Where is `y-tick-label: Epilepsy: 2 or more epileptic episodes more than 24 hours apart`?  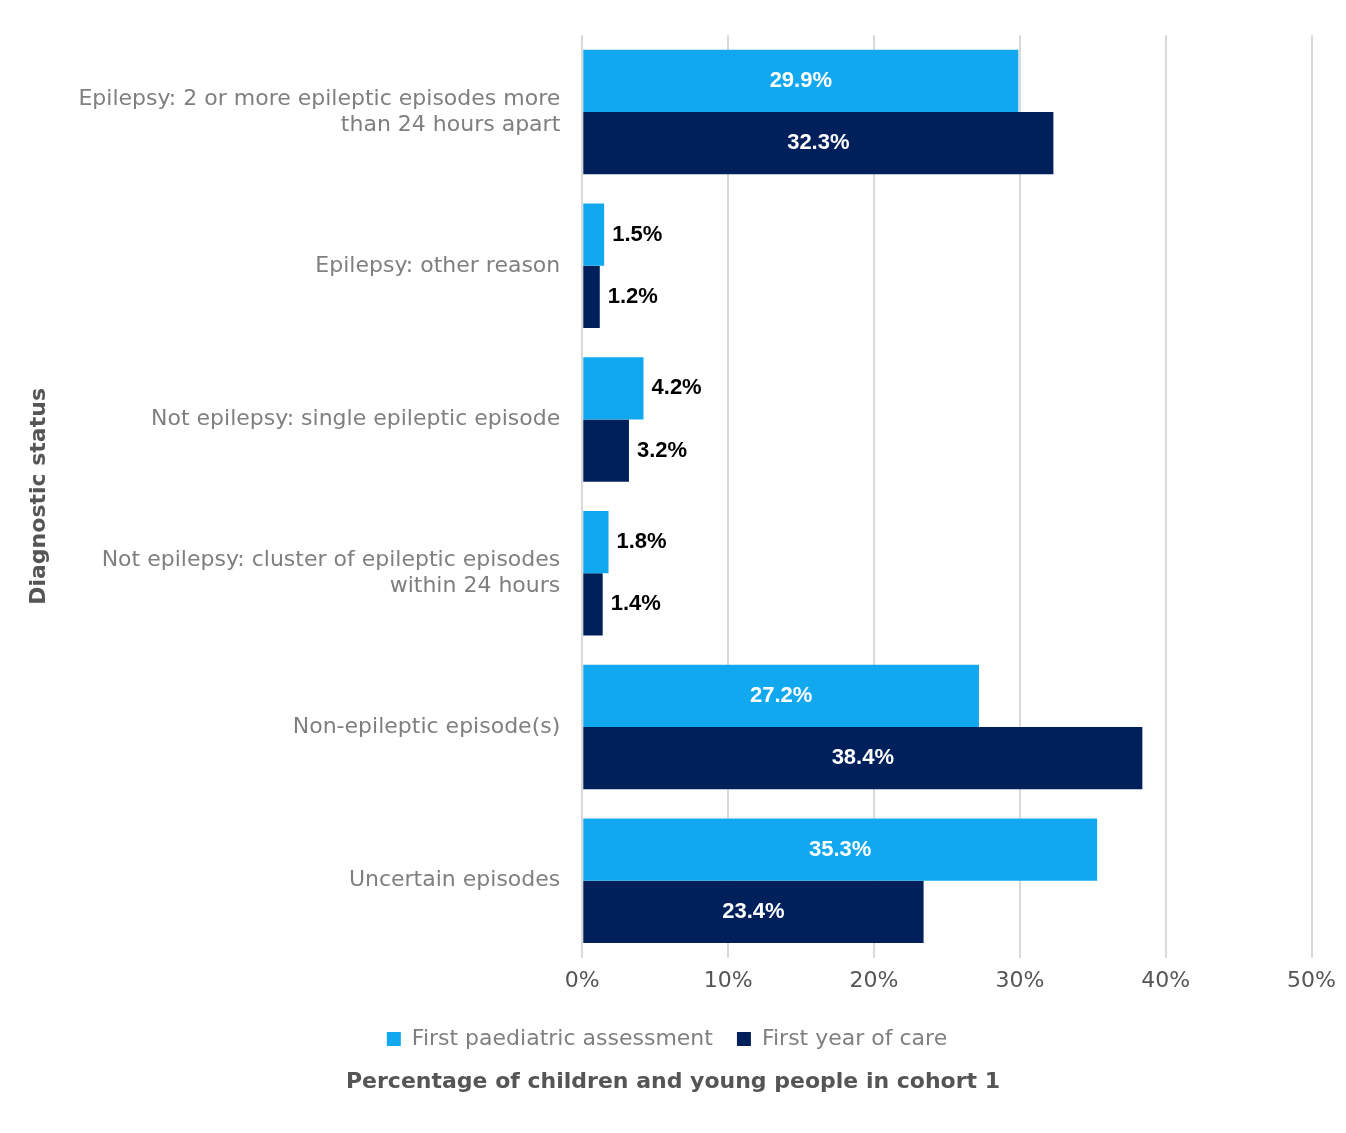
y-tick-label: Epilepsy: 2 or more epileptic episodes more than 24 hours apart is located at coordinates (319, 110).